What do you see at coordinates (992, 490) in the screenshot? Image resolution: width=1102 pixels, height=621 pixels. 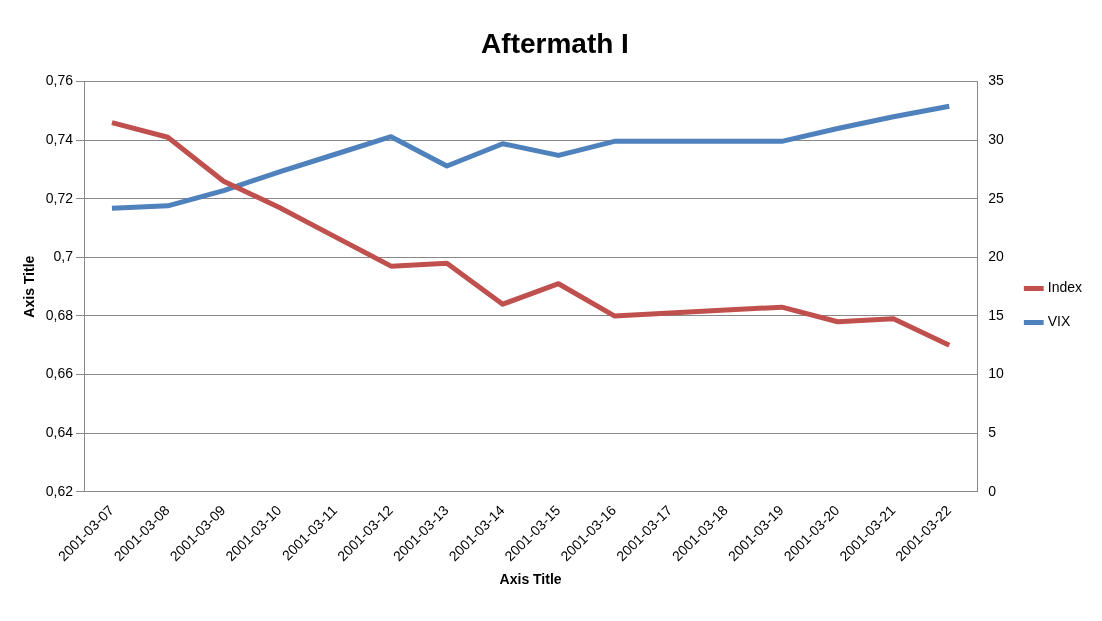 I see `y2-tick-label: 0` at bounding box center [992, 490].